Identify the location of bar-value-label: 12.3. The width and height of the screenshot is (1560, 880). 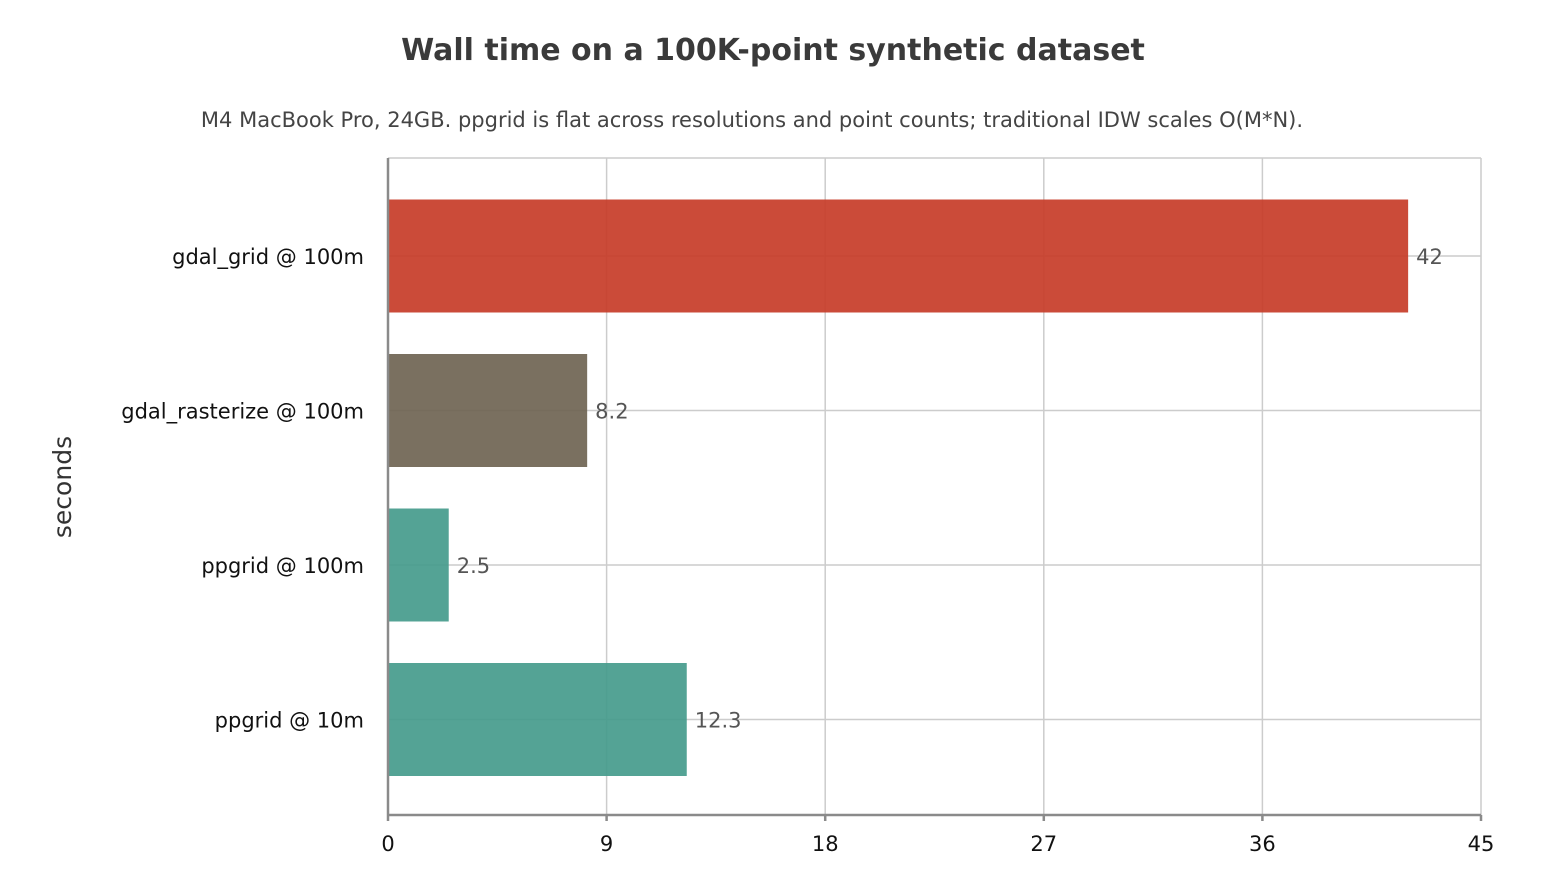
(718, 721).